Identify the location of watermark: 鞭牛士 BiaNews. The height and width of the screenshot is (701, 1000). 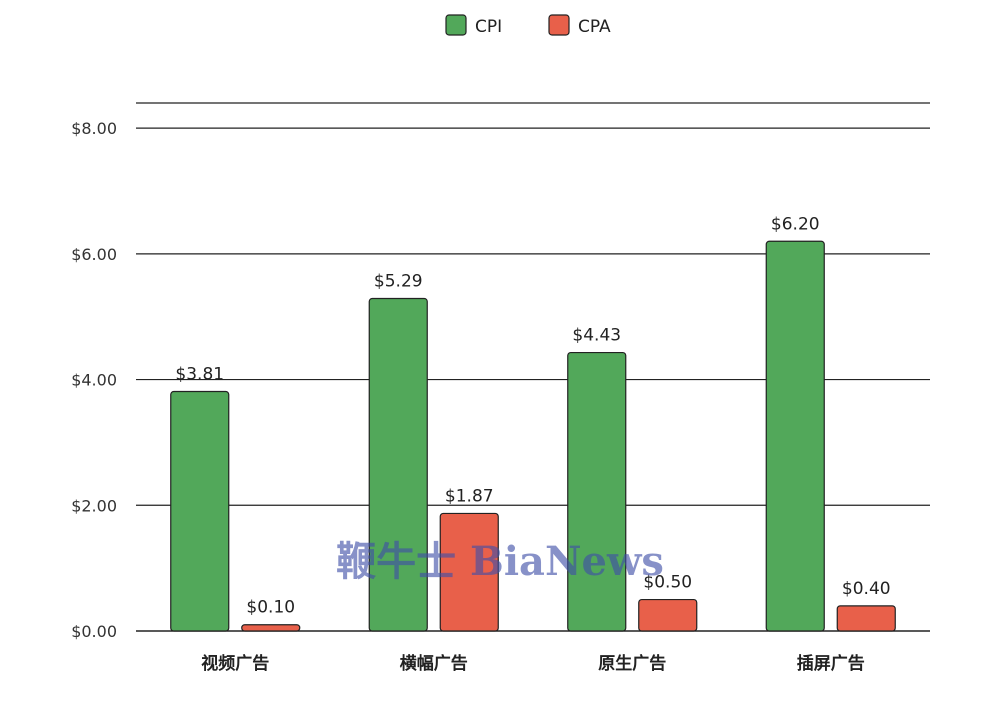
(500, 561).